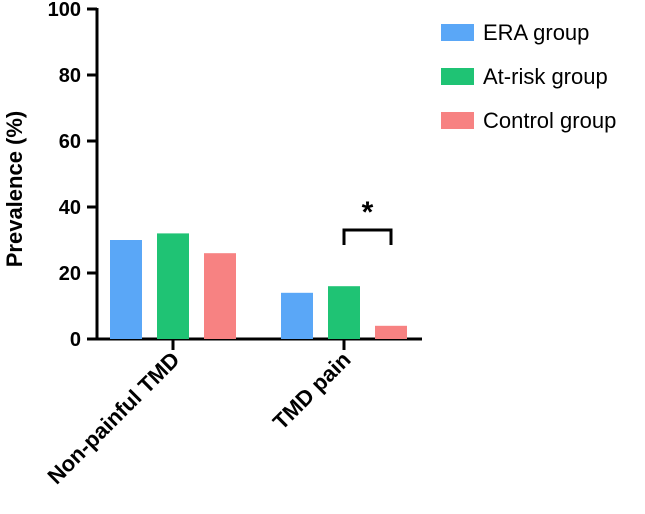 This screenshot has width=645, height=514. What do you see at coordinates (14, 189) in the screenshot?
I see `y-axis-title: Prevalence (%)` at bounding box center [14, 189].